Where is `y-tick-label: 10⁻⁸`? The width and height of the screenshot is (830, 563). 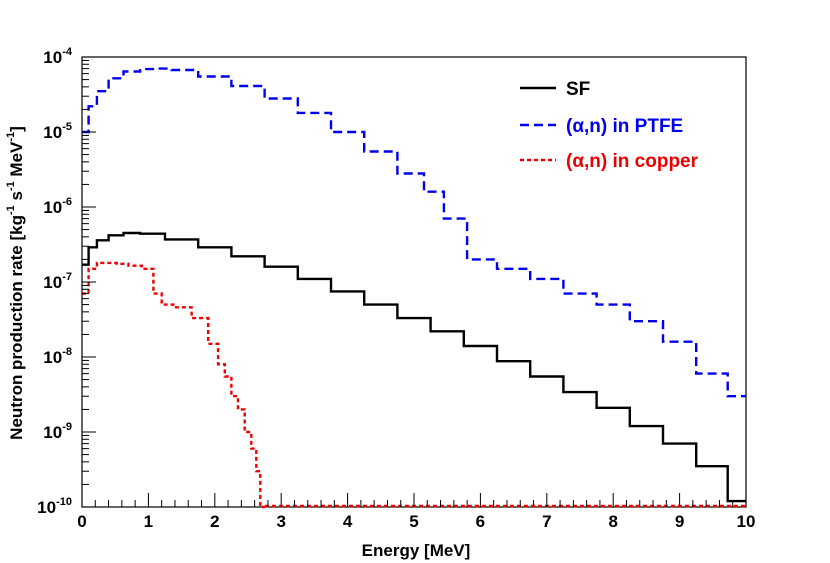
y-tick-label: 10⁻⁸ is located at coordinates (57, 356).